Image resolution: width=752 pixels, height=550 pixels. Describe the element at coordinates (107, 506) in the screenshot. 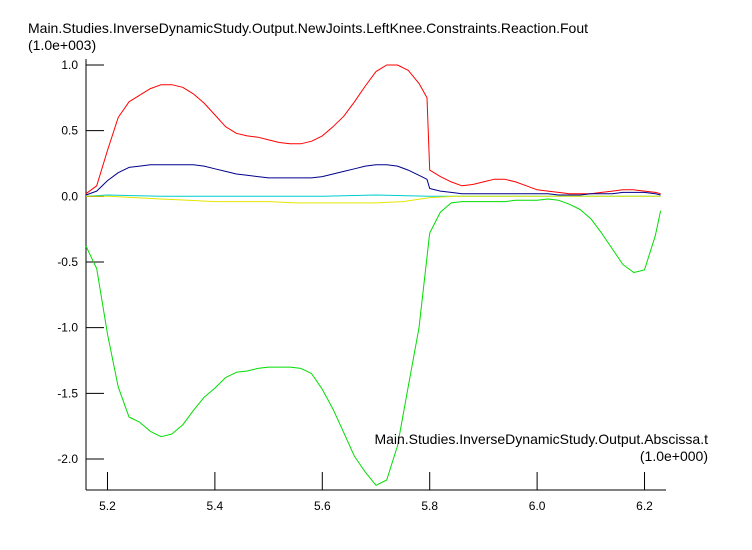

I see `x-tick-label: 5.2` at that location.